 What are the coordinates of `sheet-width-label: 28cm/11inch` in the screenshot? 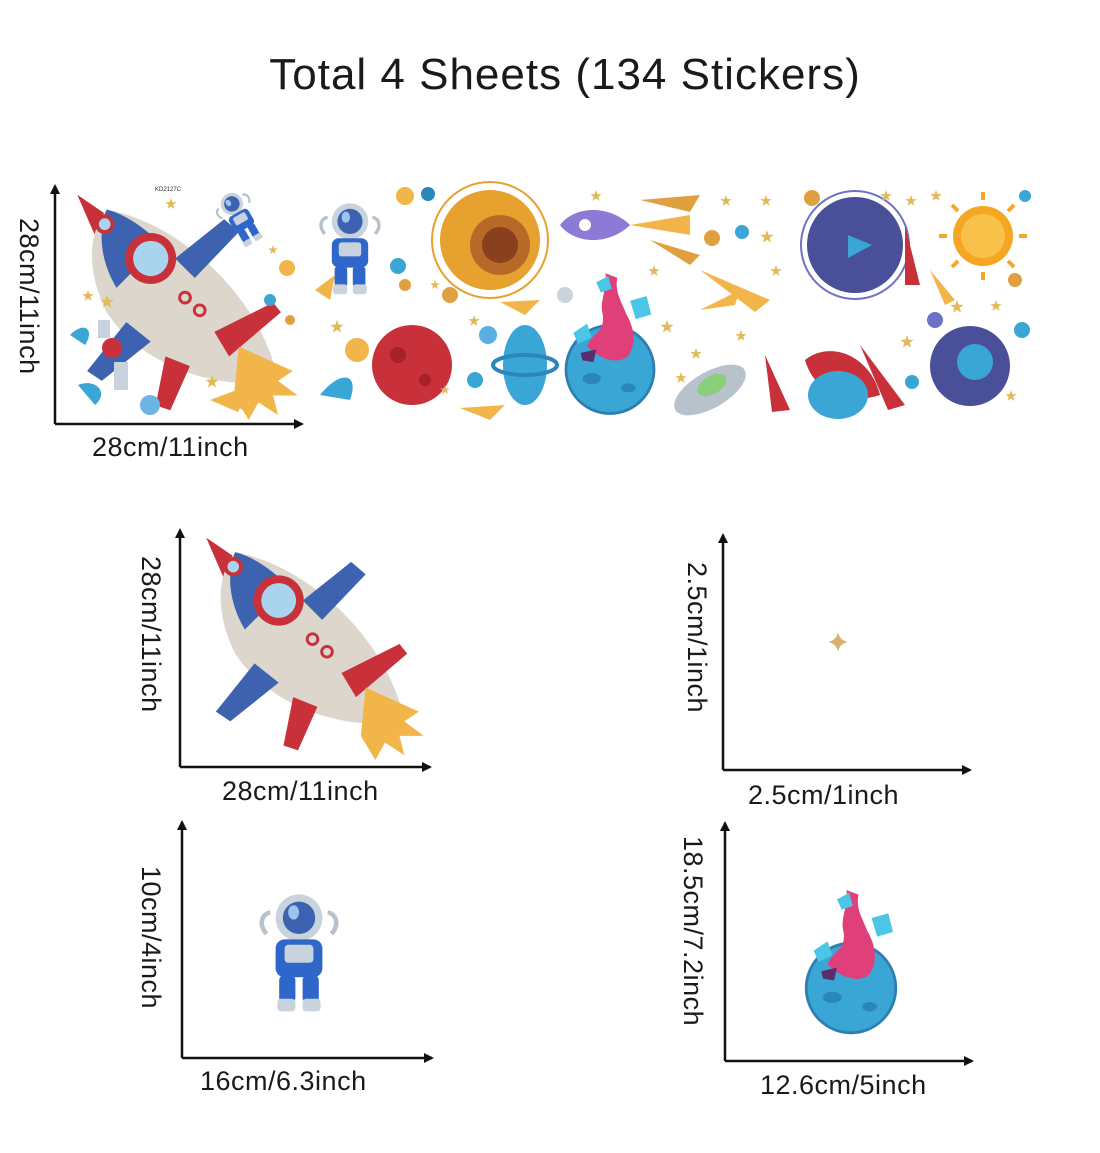 It's located at (170, 447).